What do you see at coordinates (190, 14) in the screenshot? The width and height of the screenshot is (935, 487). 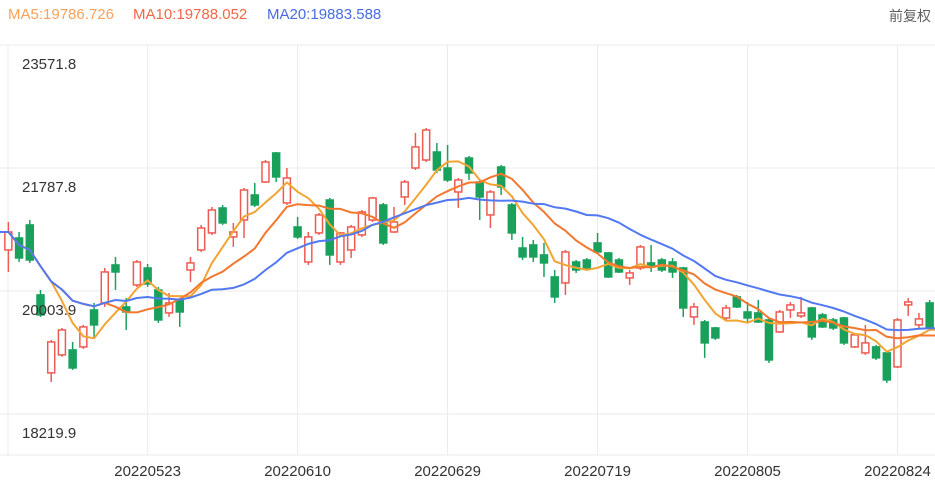 I see `ma10-legend-label: MA10:19788.052` at bounding box center [190, 14].